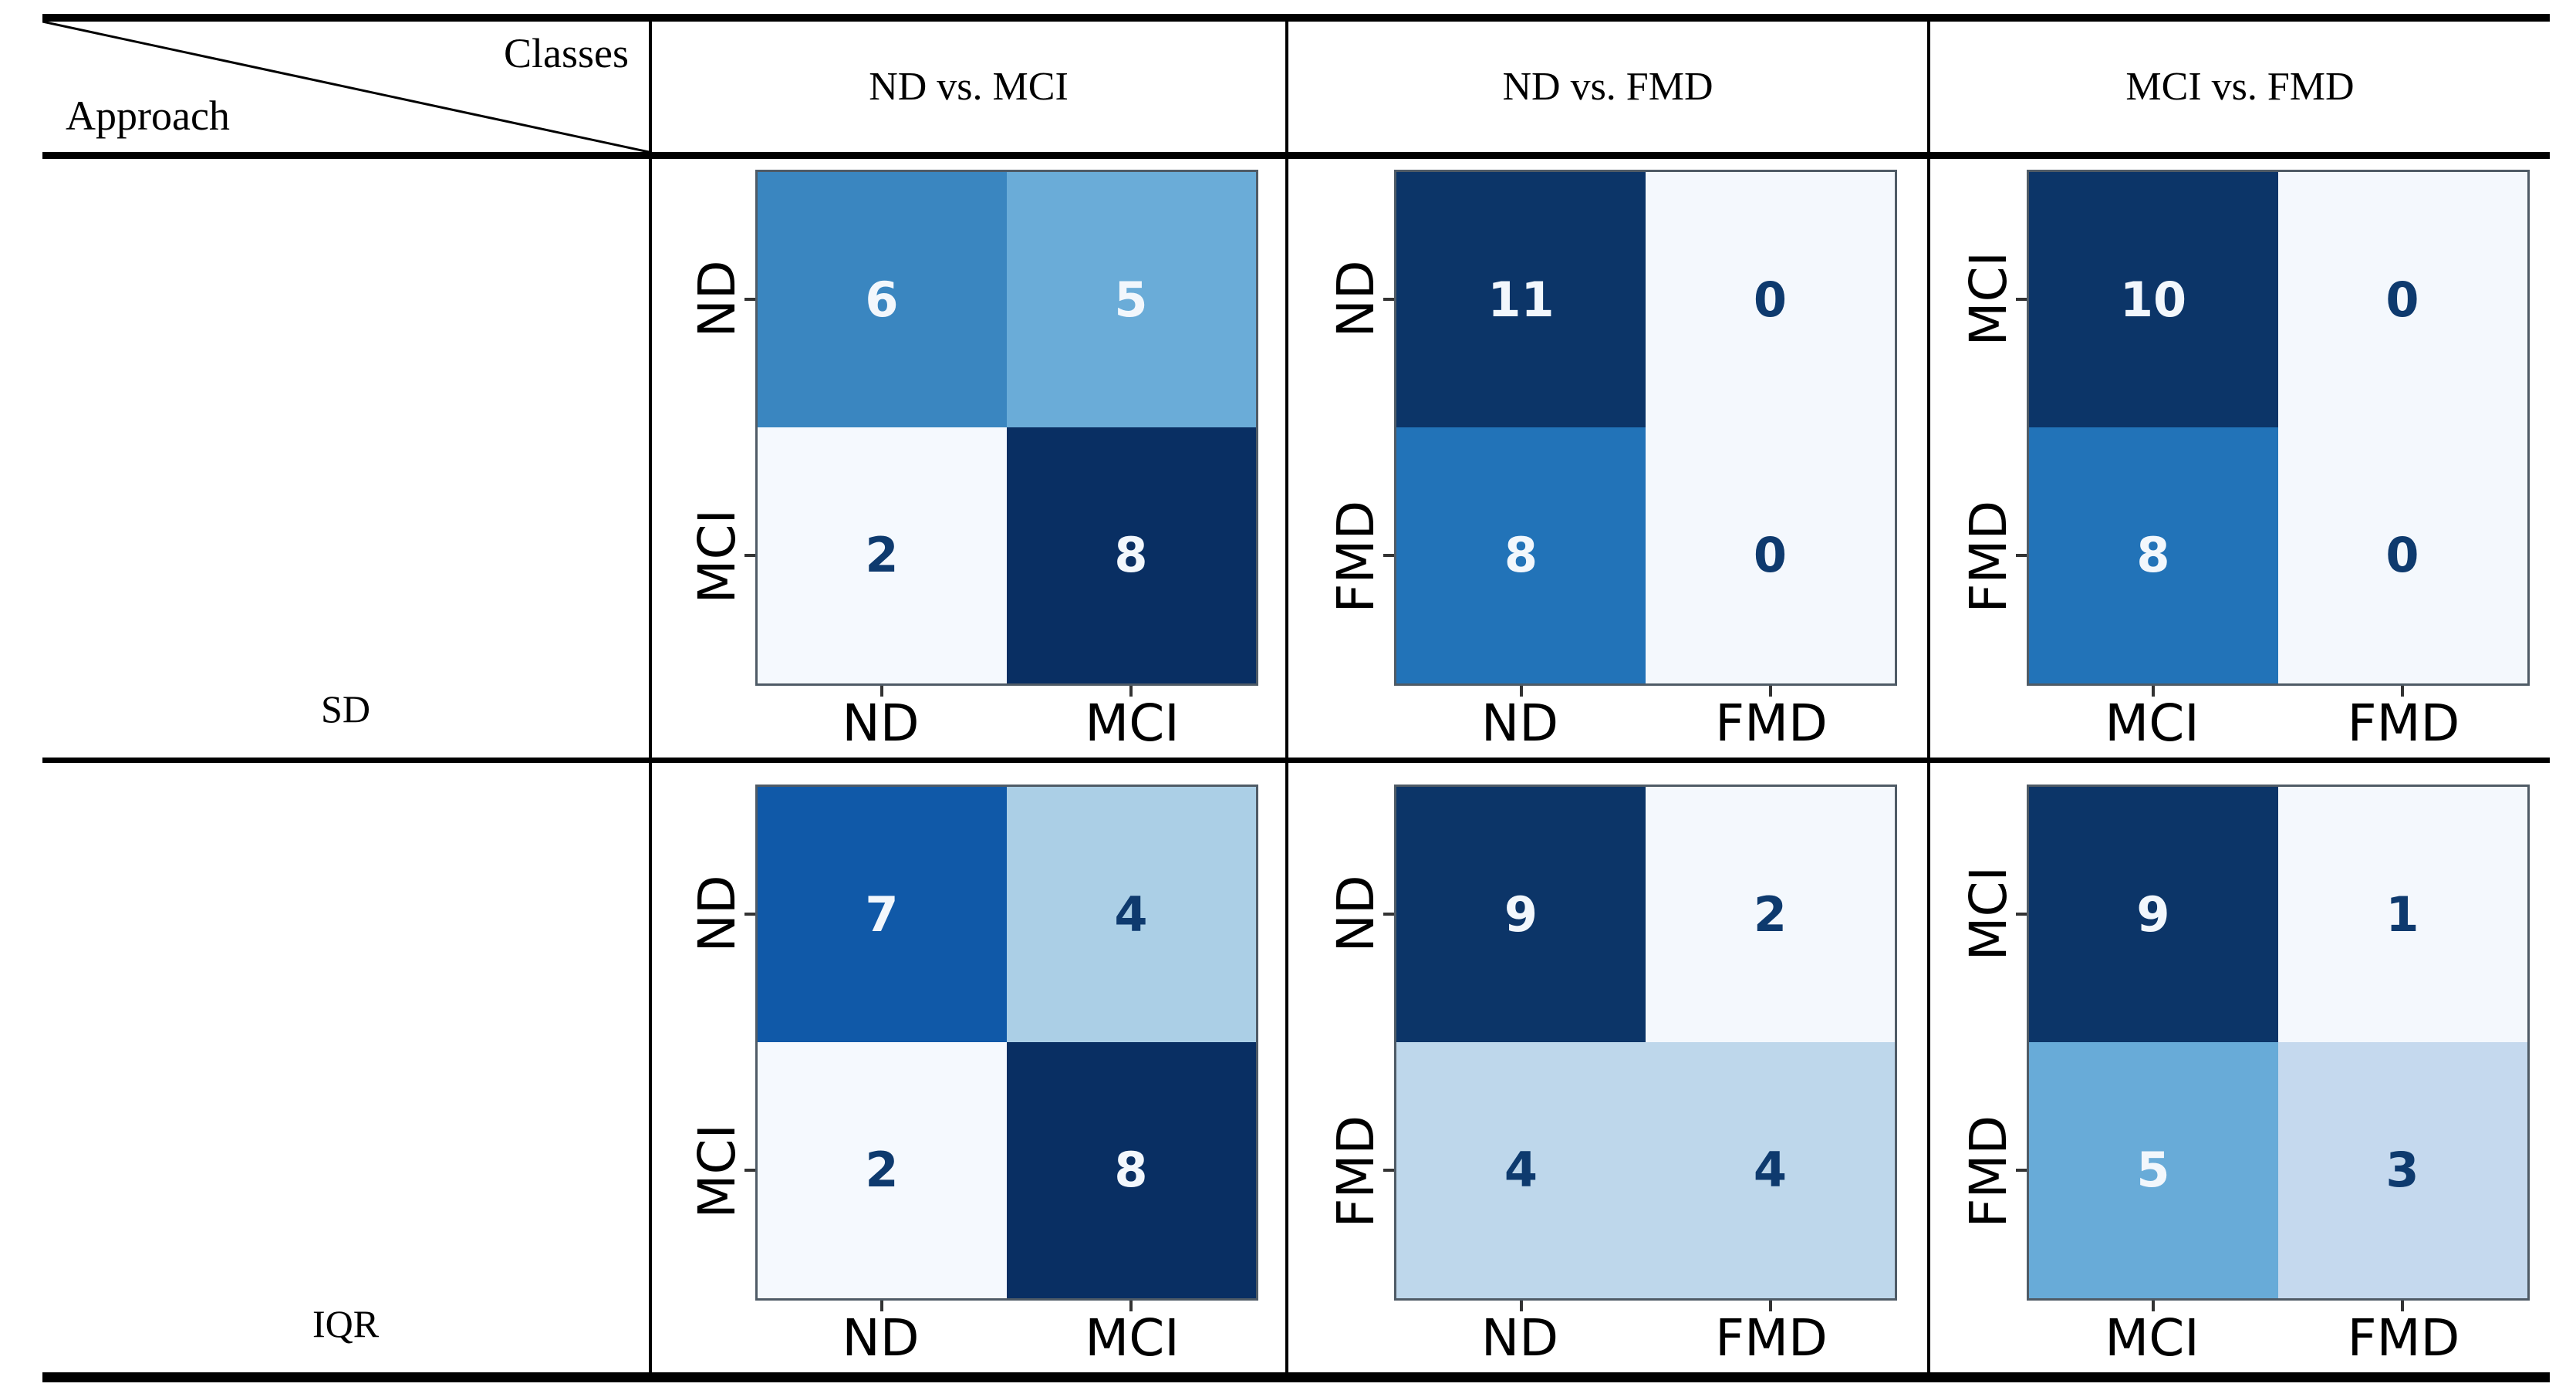  Describe the element at coordinates (148, 116) in the screenshot. I see `approach-label: Approach` at that location.